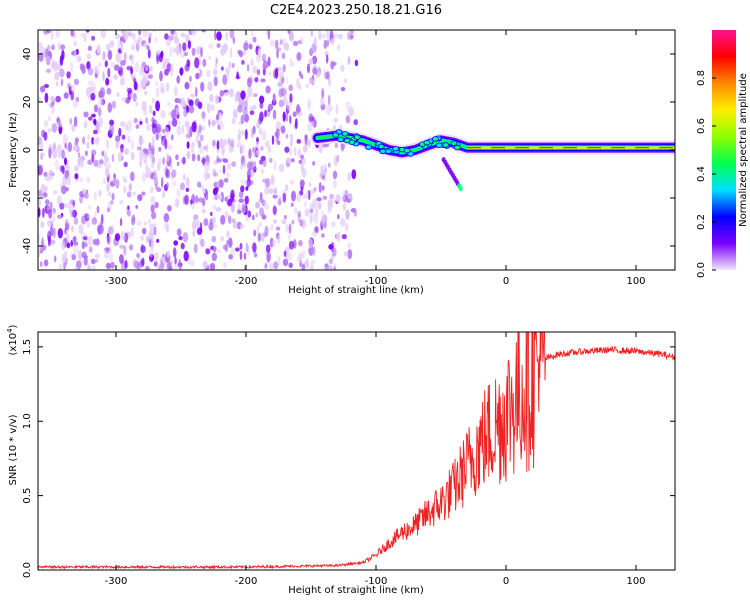  I want to click on colorbar-scale, so click(724, 150).